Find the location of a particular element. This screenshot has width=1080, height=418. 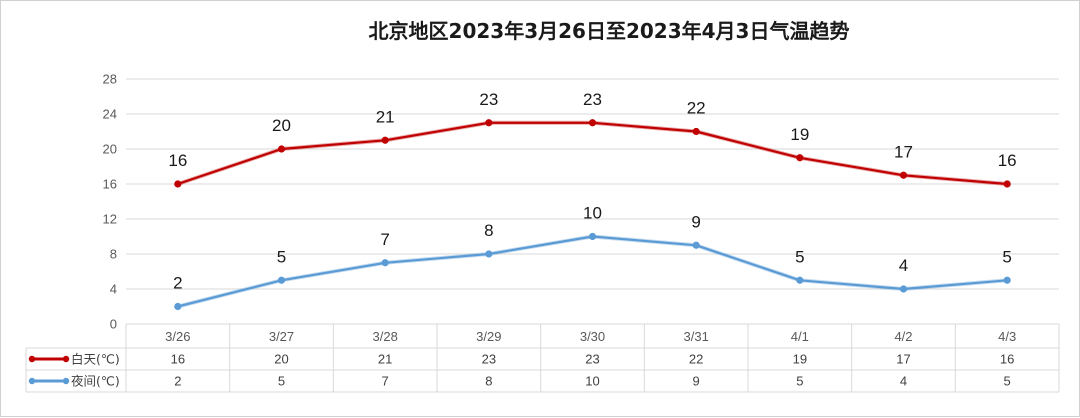

data-label: 10 is located at coordinates (592, 213).